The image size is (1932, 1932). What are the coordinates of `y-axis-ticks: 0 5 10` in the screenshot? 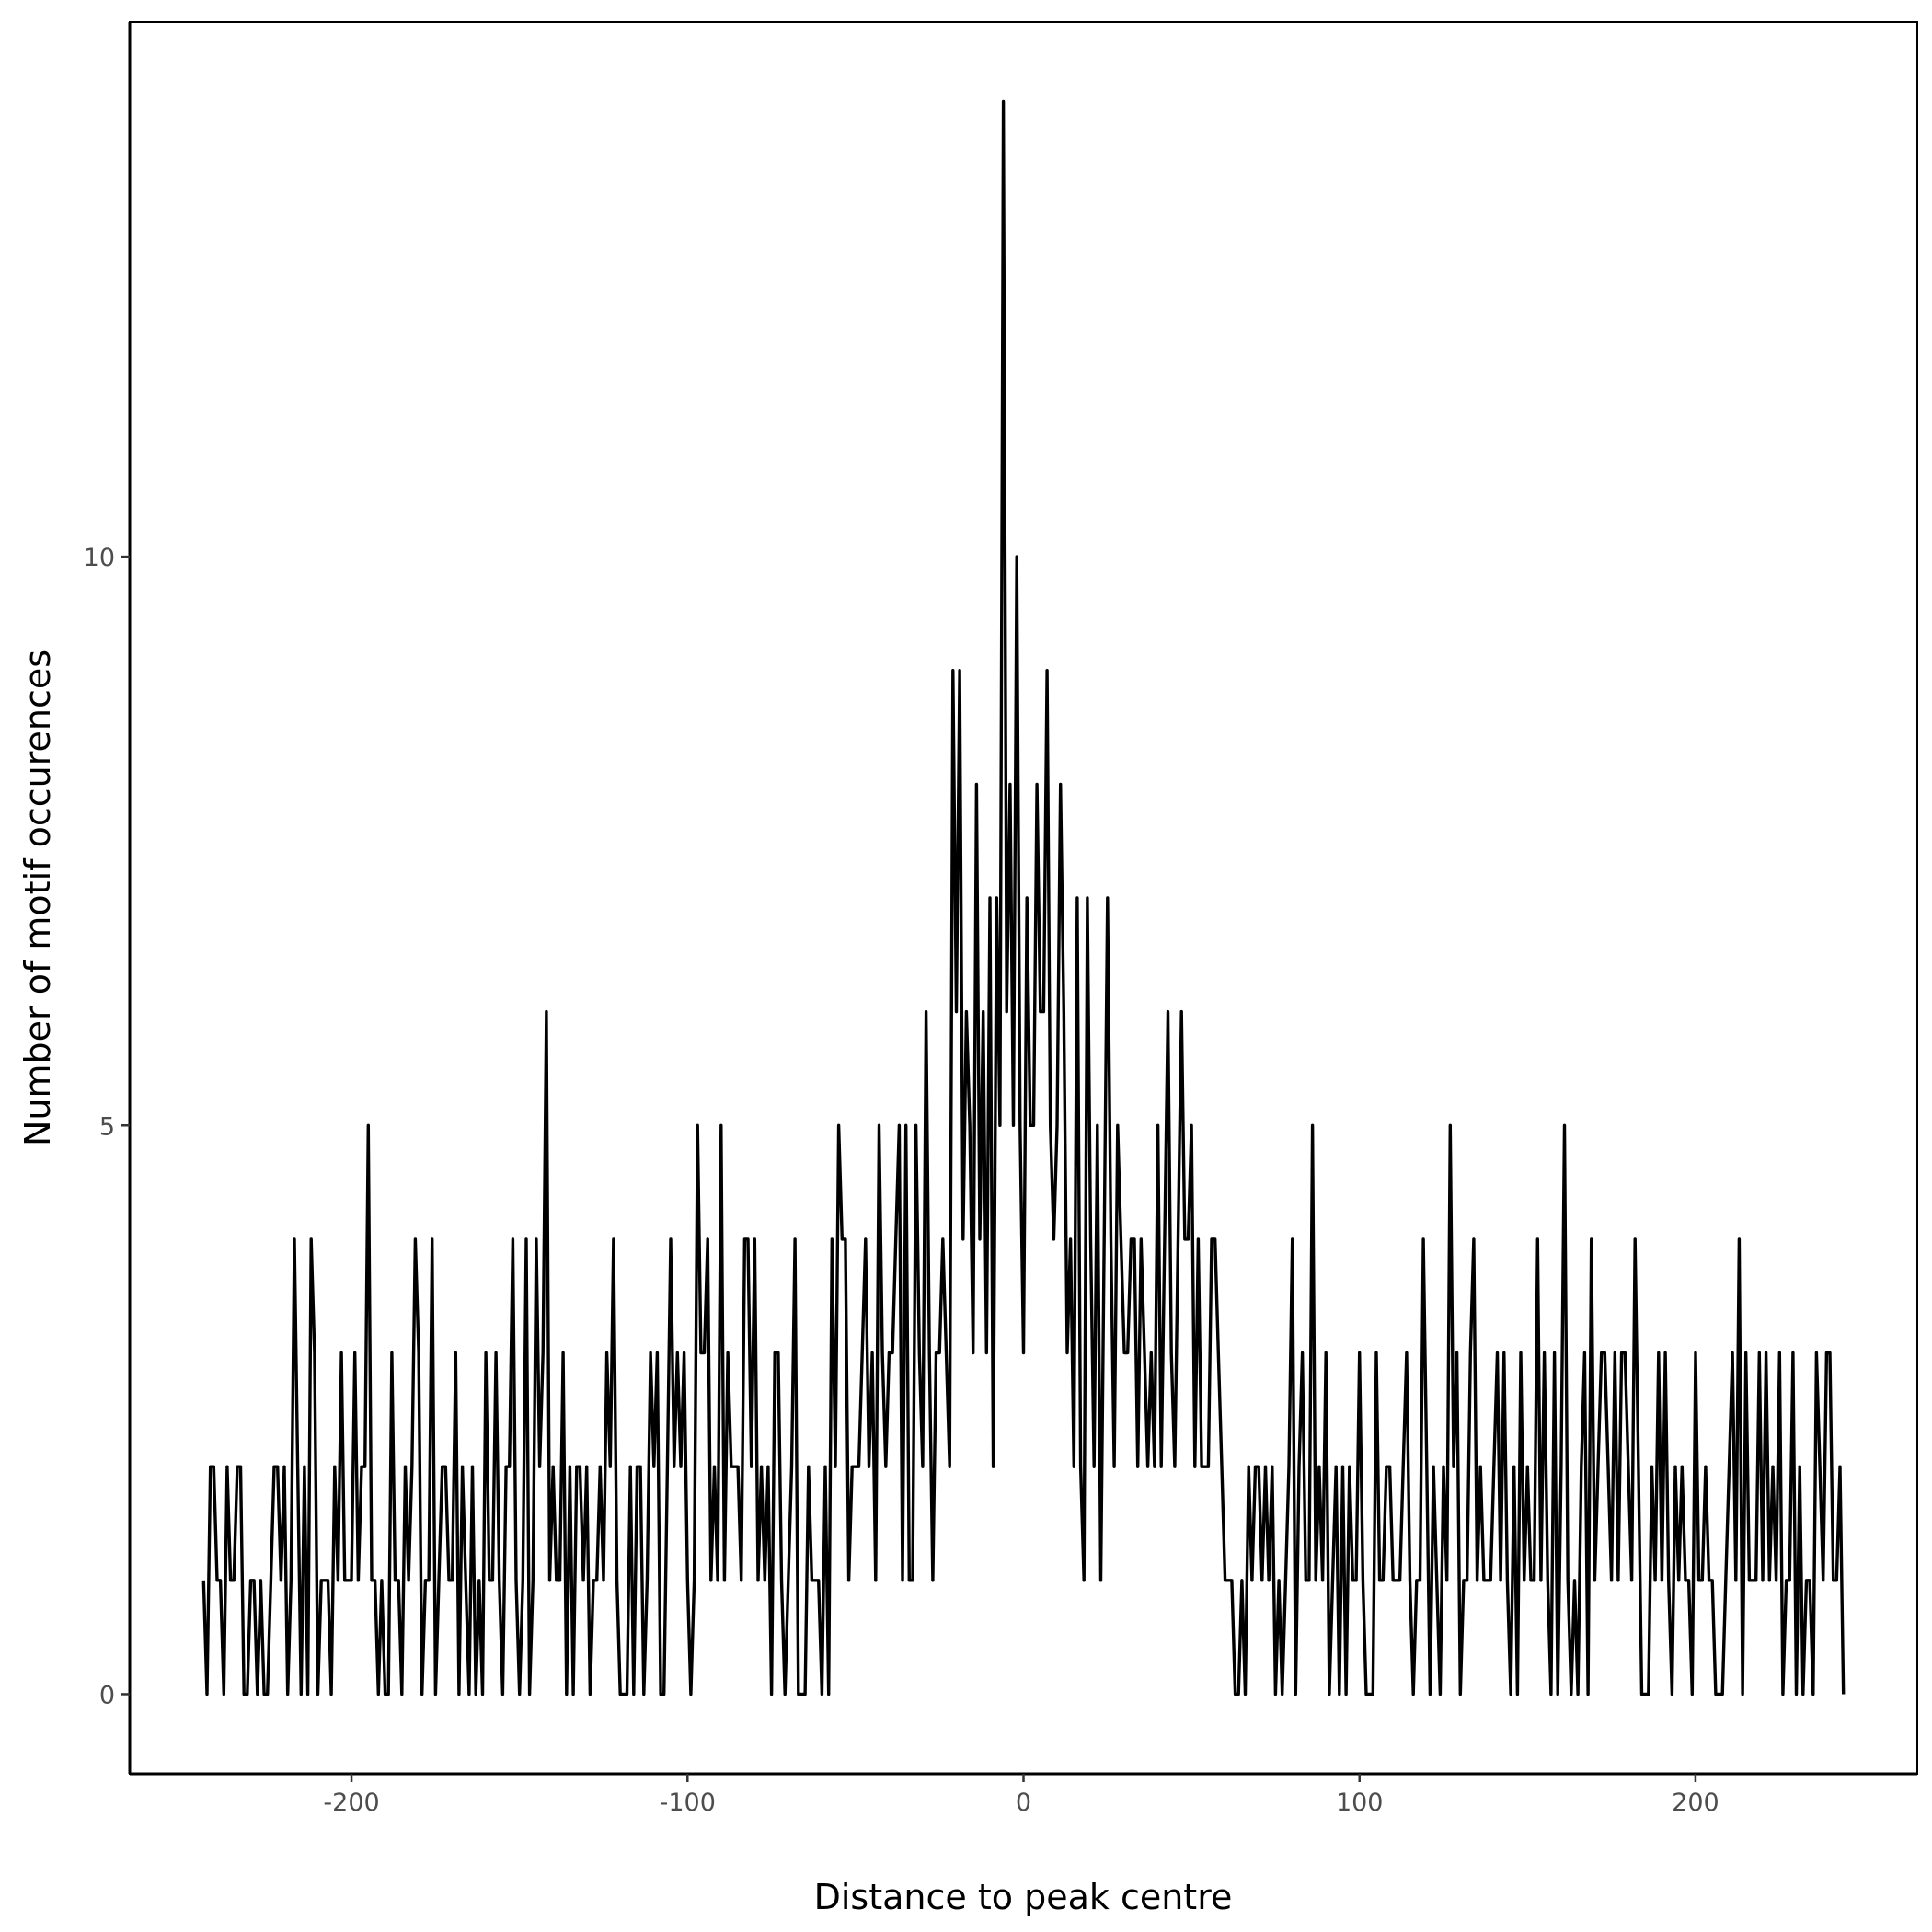 It's located at (107, 1126).